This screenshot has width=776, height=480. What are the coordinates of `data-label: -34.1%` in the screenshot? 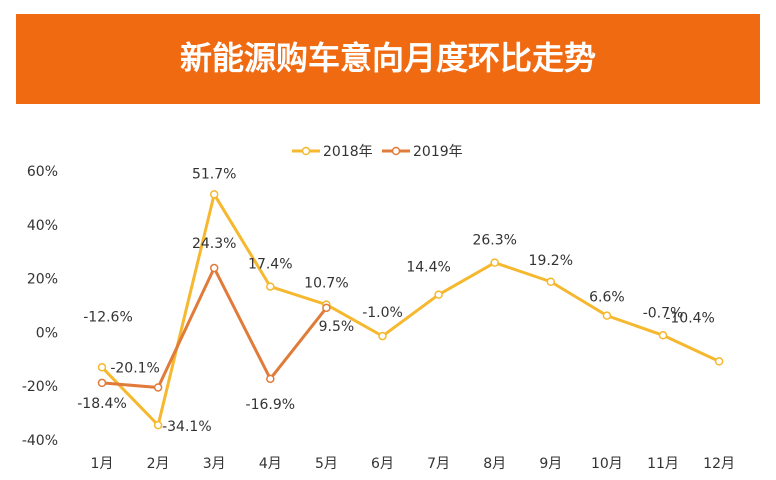 It's located at (187, 427).